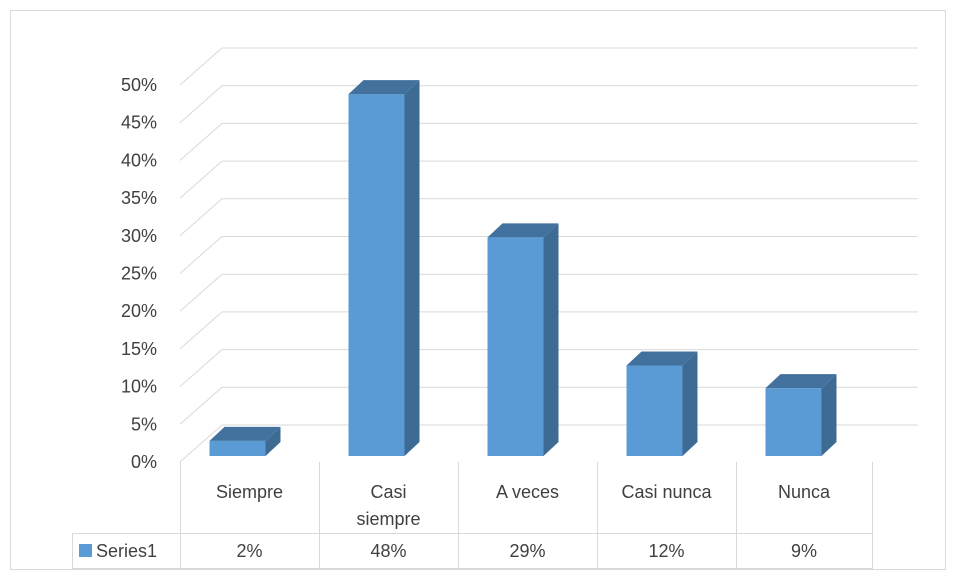 The image size is (956, 585). I want to click on x-tick-label: Nunca, so click(804, 492).